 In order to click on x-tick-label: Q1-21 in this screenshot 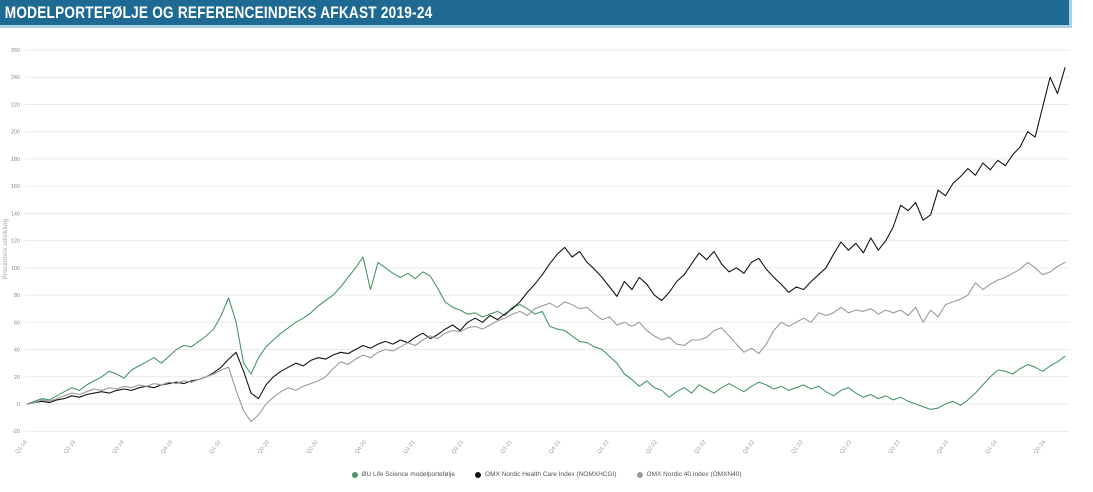, I will do `click(409, 448)`.